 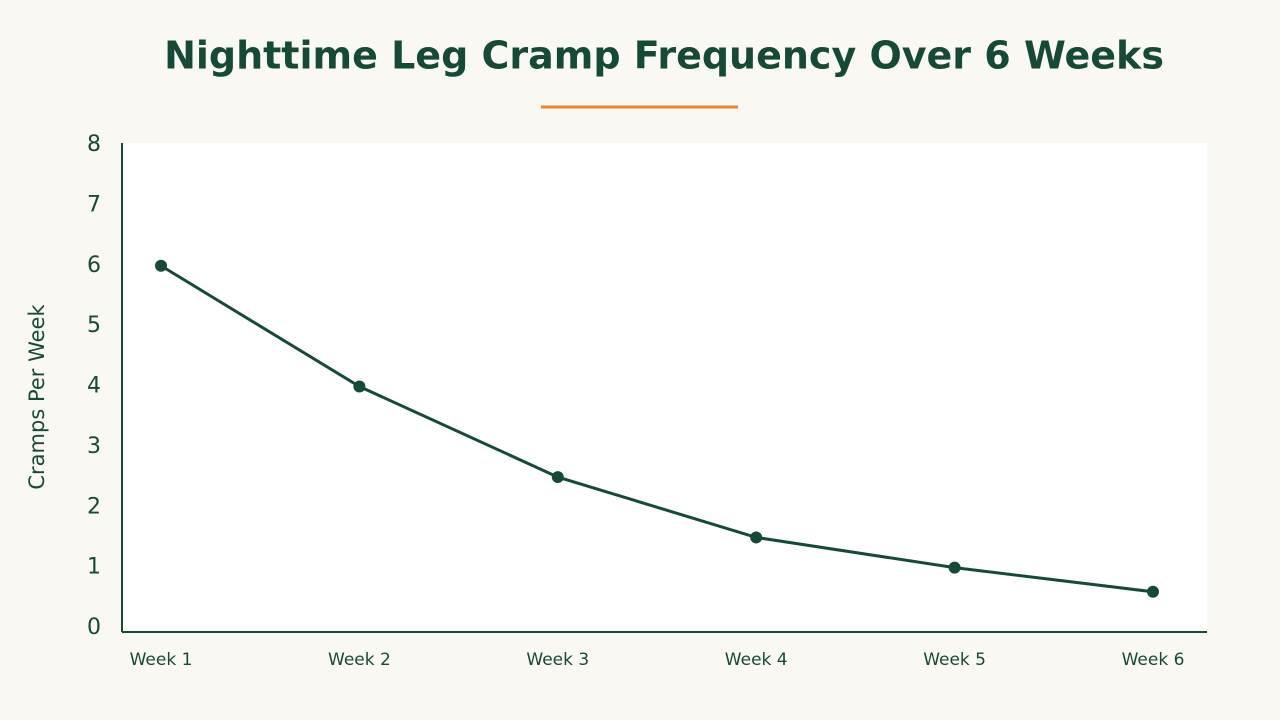 I want to click on y-tick-label: 0, so click(x=94, y=627).